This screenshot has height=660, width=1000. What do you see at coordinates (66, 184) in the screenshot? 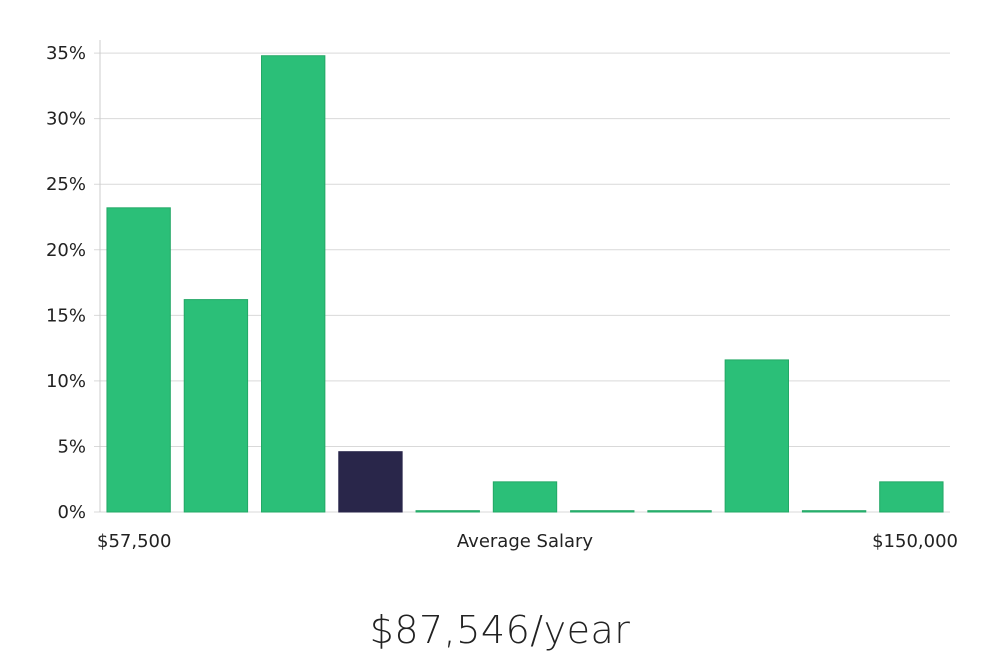
I see `y-tick-label: 25%` at bounding box center [66, 184].